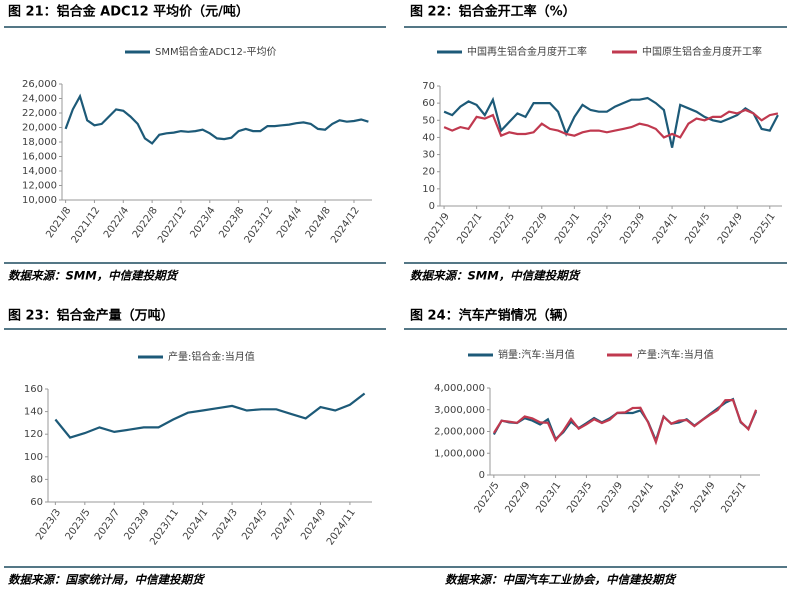  Describe the element at coordinates (39, 99) in the screenshot. I see `y-tick-label: 24,000` at that location.